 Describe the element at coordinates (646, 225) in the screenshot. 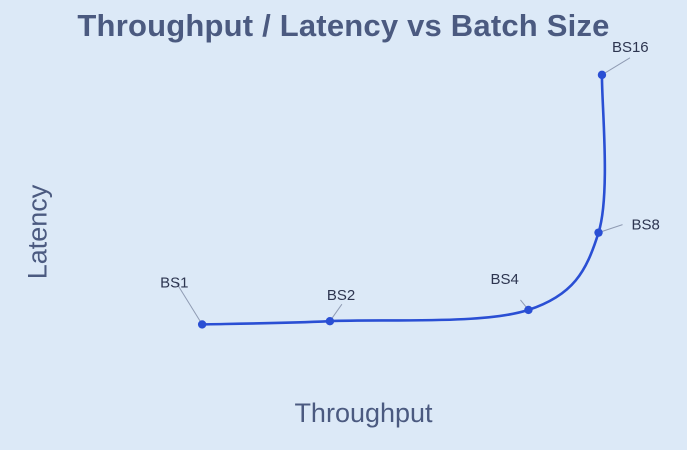

I see `point-label-bs8: BS8` at that location.